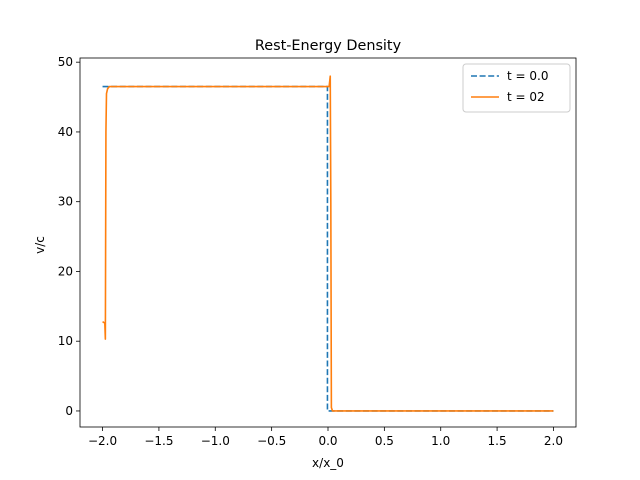 This screenshot has width=640, height=480. I want to click on y-tick-label: 0, so click(69, 411).